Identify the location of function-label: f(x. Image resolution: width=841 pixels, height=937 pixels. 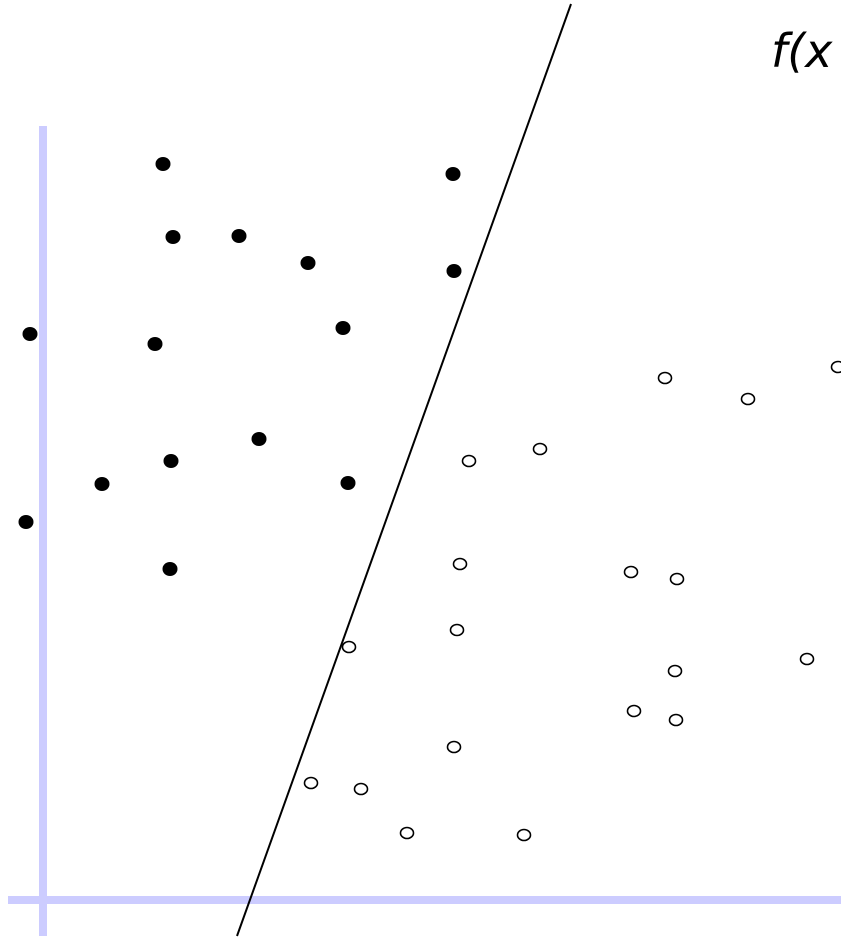
(802, 51).